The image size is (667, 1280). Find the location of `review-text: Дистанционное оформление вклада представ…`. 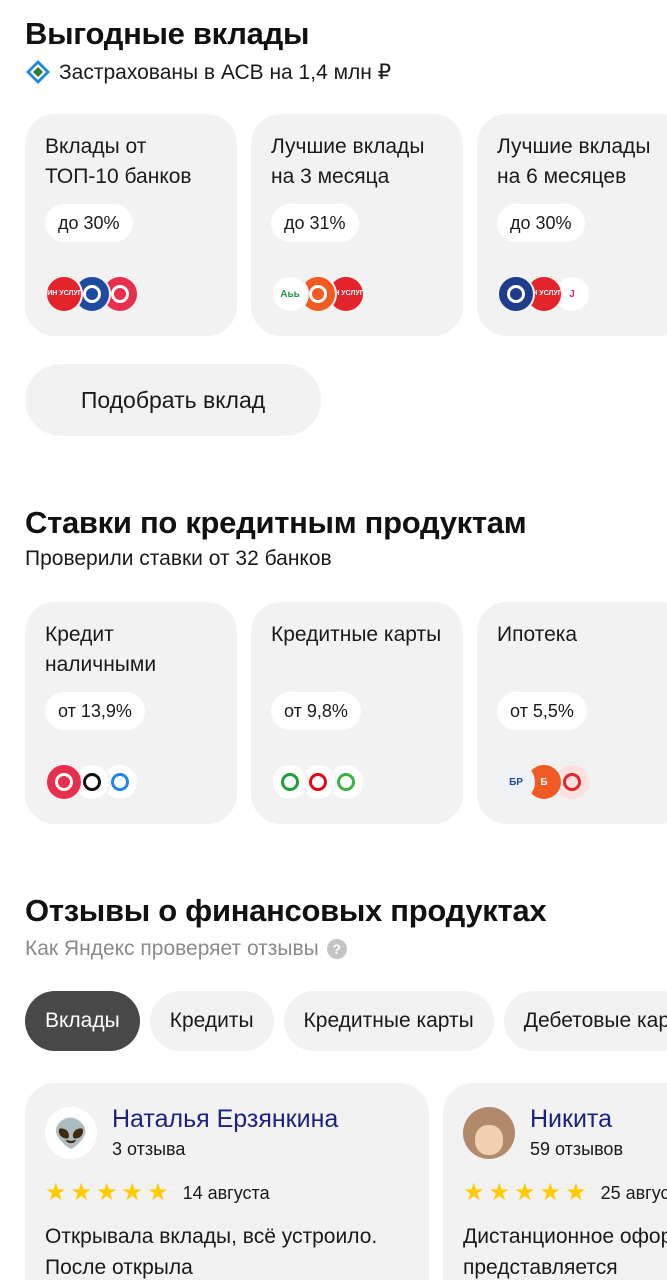

review-text: Дистанционное оформление вклада представ… is located at coordinates (565, 1252).